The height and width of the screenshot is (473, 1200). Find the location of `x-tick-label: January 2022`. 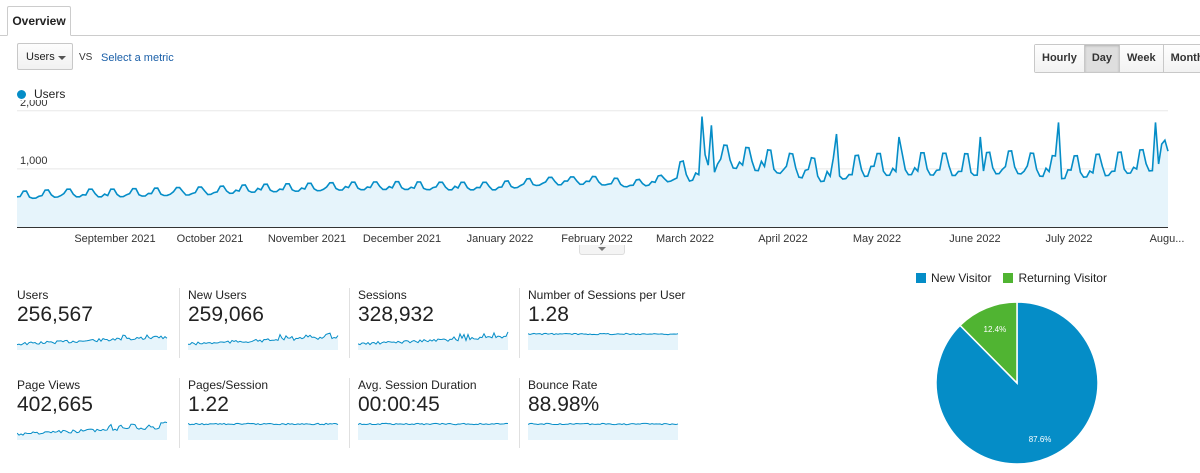

x-tick-label: January 2022 is located at coordinates (500, 239).